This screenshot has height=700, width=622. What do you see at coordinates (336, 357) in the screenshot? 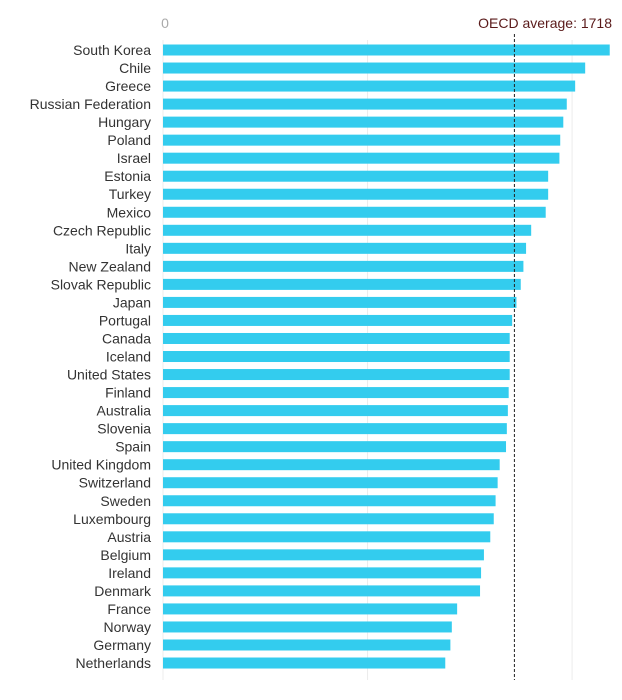
I see `bar-iceland` at bounding box center [336, 357].